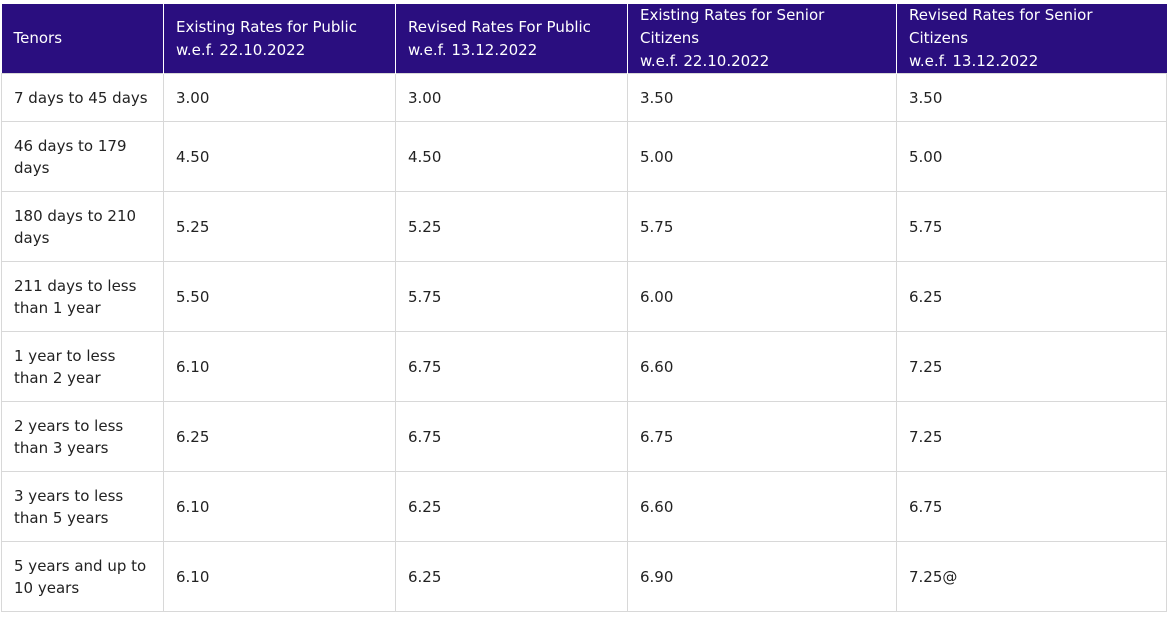  I want to click on table-row: 180 days to 210 days 5.25 5.25 5.75 5.75, so click(584, 226).